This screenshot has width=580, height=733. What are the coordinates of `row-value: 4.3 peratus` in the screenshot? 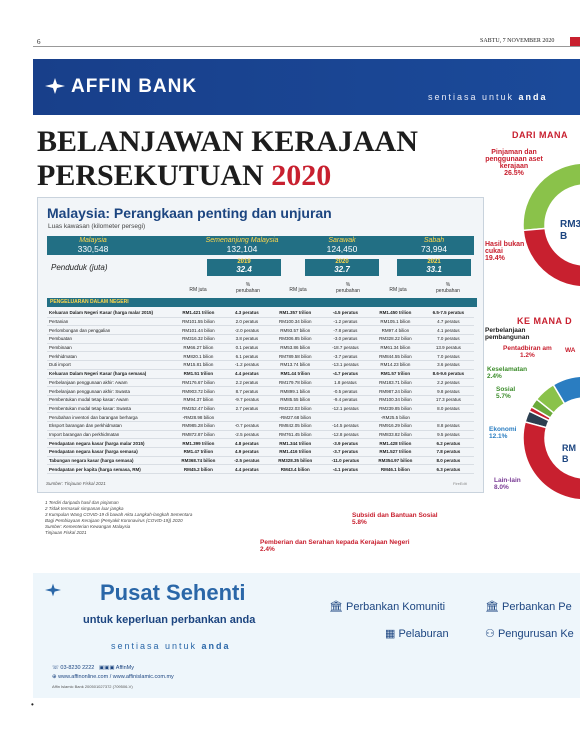 It's located at (246, 313).